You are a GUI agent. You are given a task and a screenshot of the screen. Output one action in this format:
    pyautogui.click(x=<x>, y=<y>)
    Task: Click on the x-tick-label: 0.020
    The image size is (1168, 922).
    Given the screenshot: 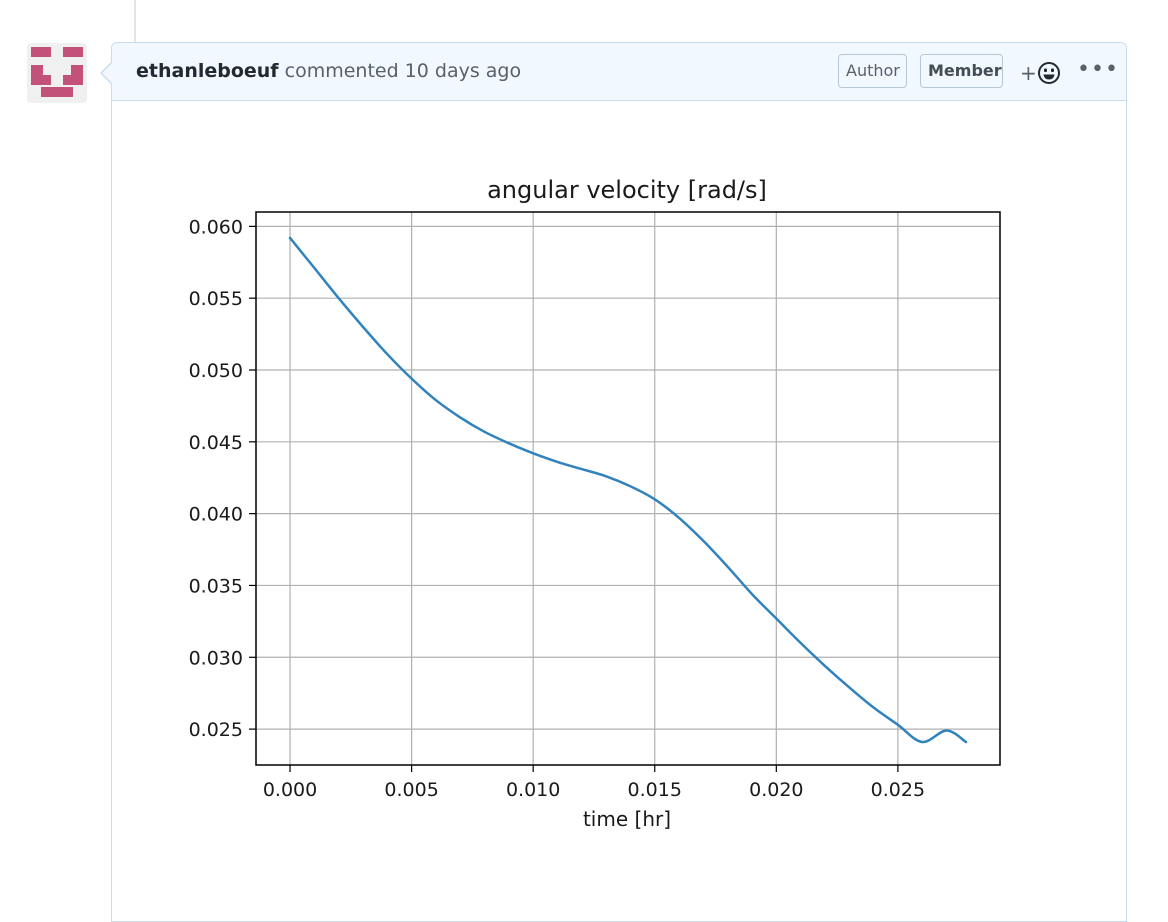 What is the action you would take?
    pyautogui.click(x=776, y=790)
    